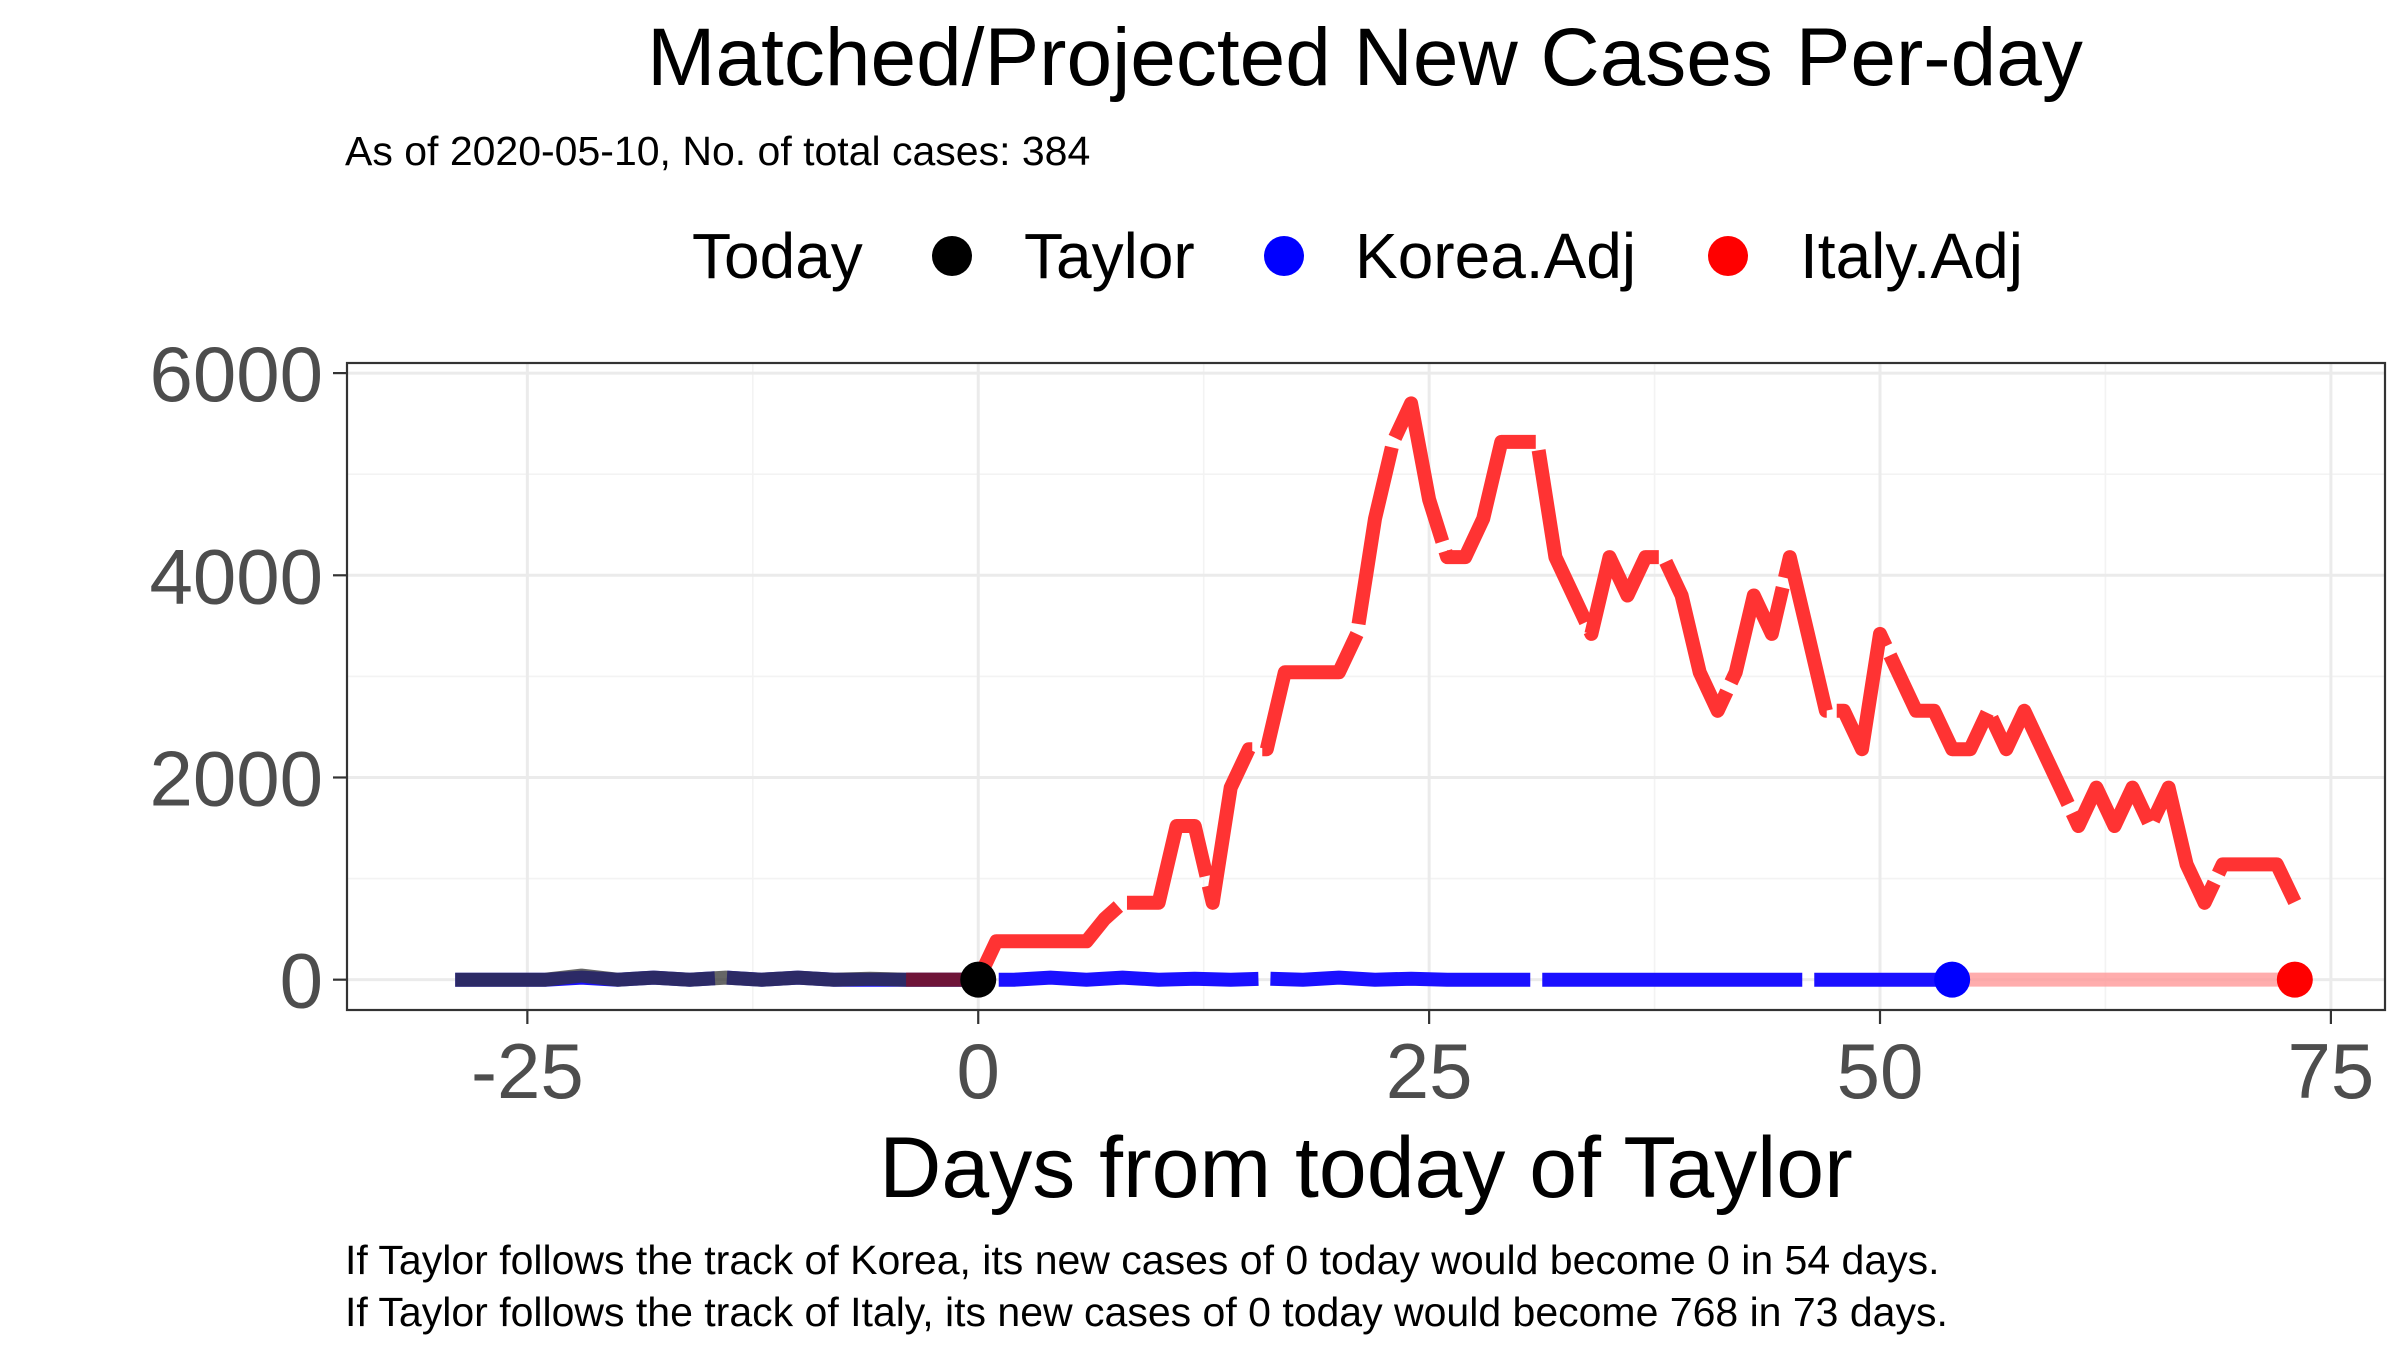 This screenshot has width=2400, height=1350. Describe the element at coordinates (236, 778) in the screenshot. I see `y-tick-label: 2000` at that location.